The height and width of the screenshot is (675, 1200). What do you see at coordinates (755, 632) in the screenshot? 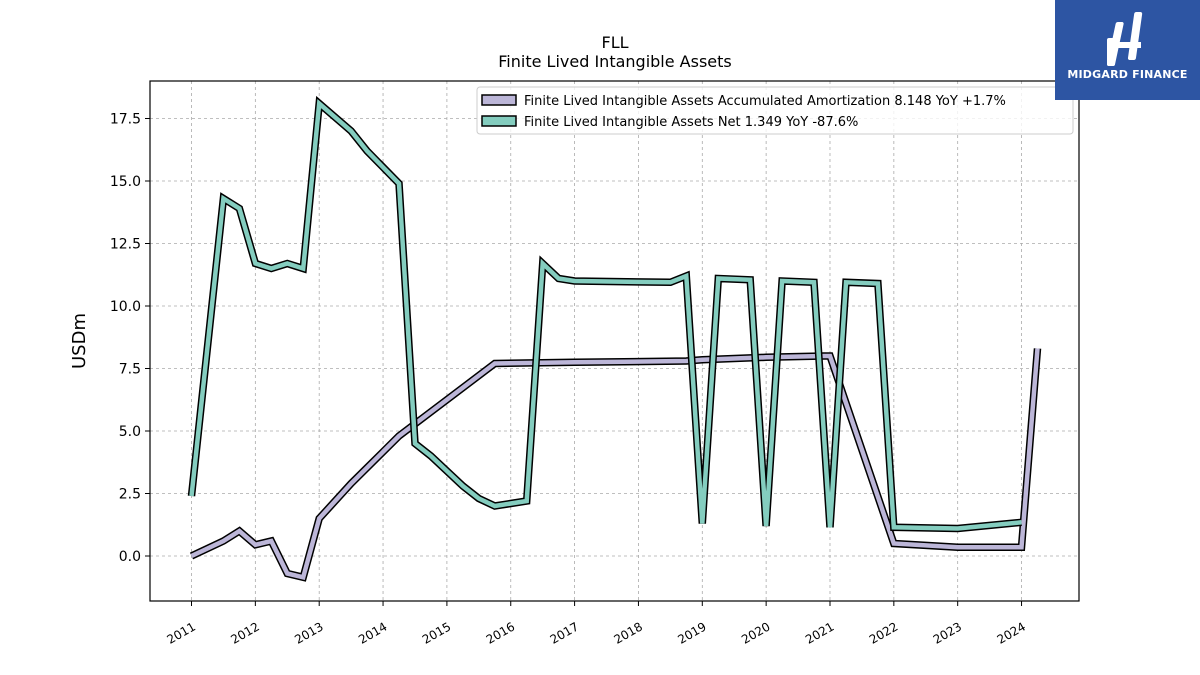
I see `x-tick-label: 2020` at bounding box center [755, 632].